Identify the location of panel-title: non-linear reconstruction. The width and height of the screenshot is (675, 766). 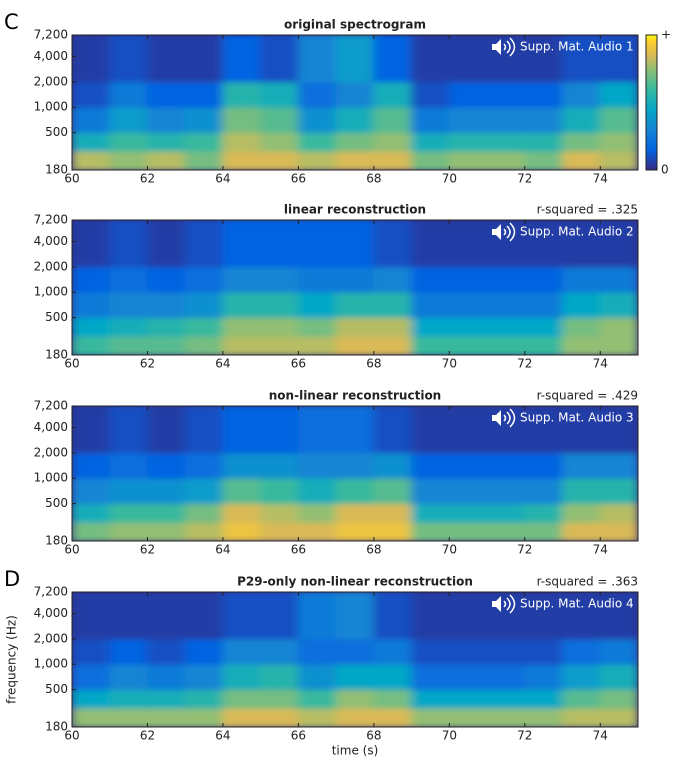
(355, 396).